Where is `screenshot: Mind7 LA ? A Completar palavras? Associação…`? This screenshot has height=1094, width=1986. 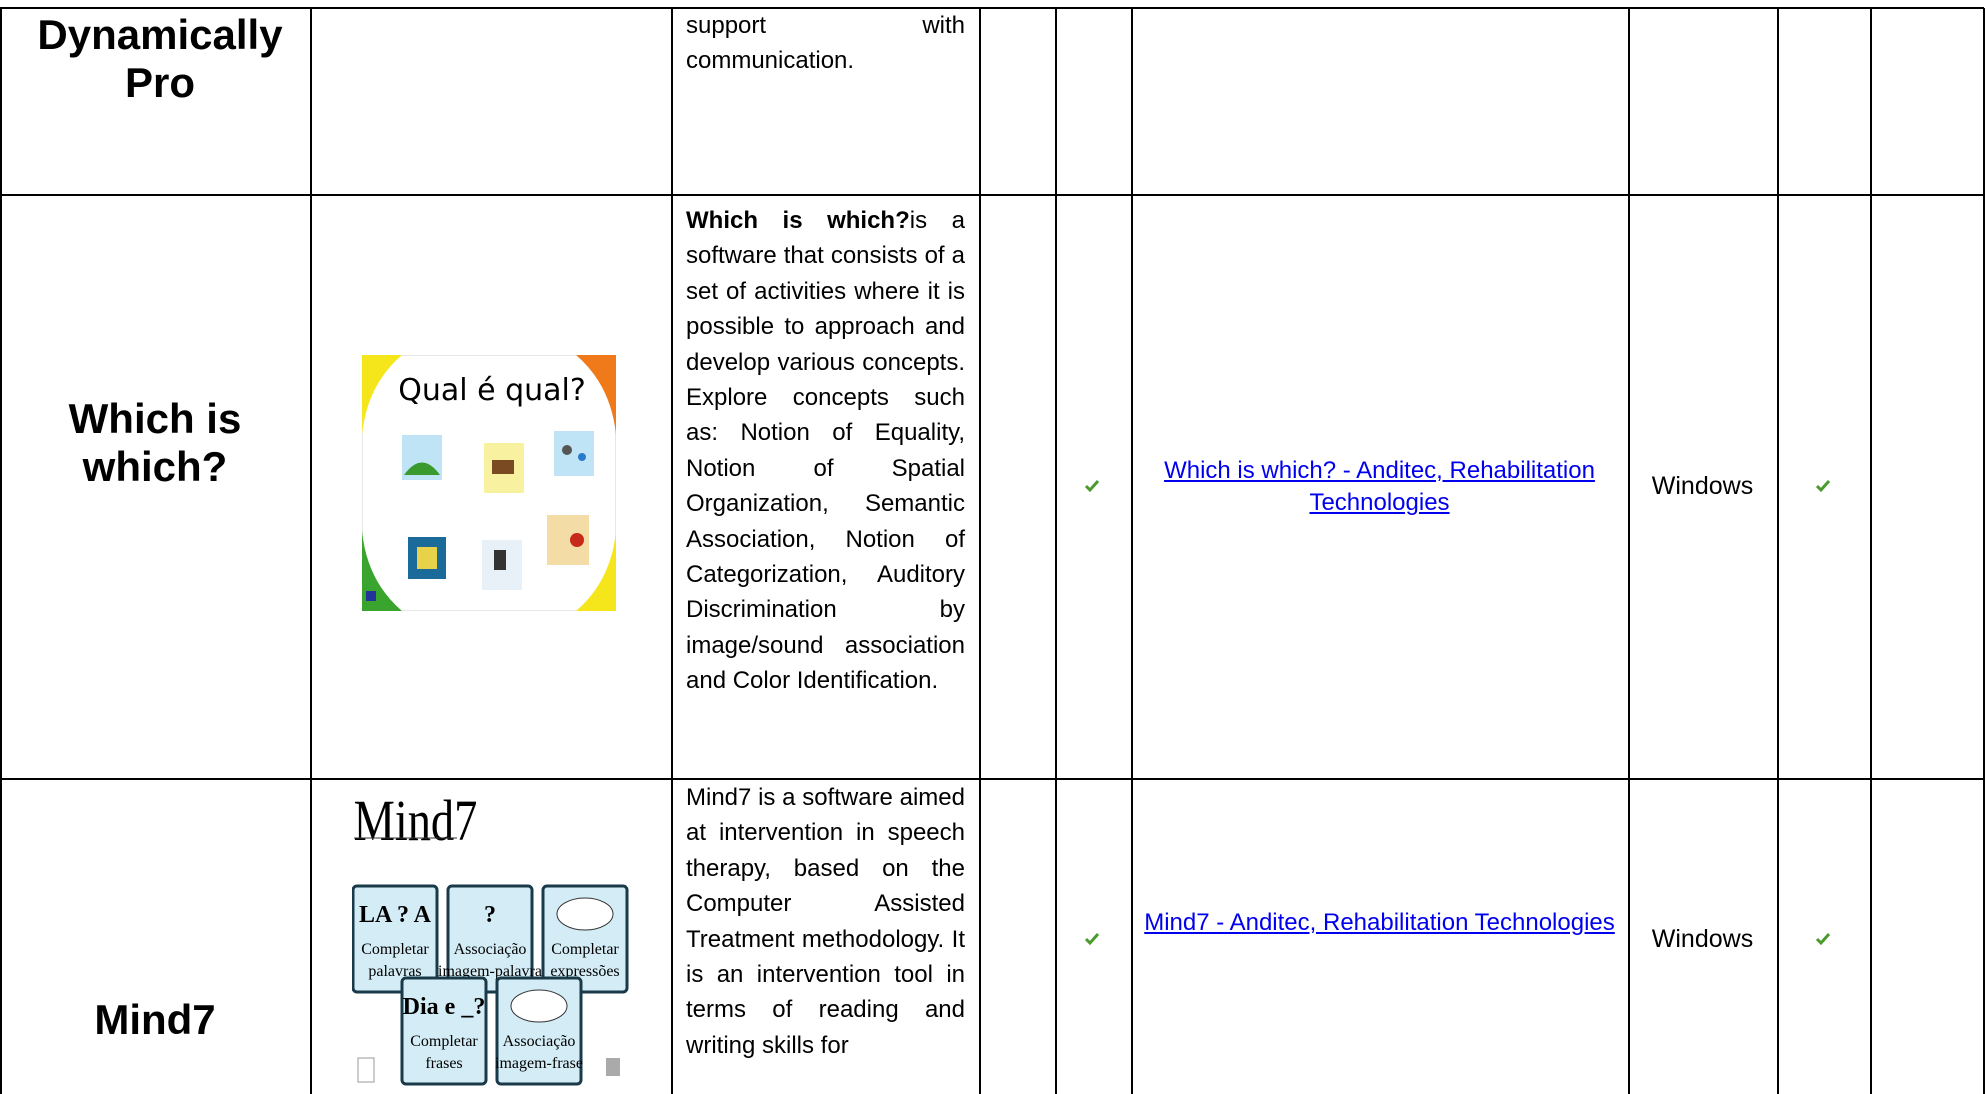
screenshot: Mind7 LA ? A Completar palavras? Associação… is located at coordinates (490, 937).